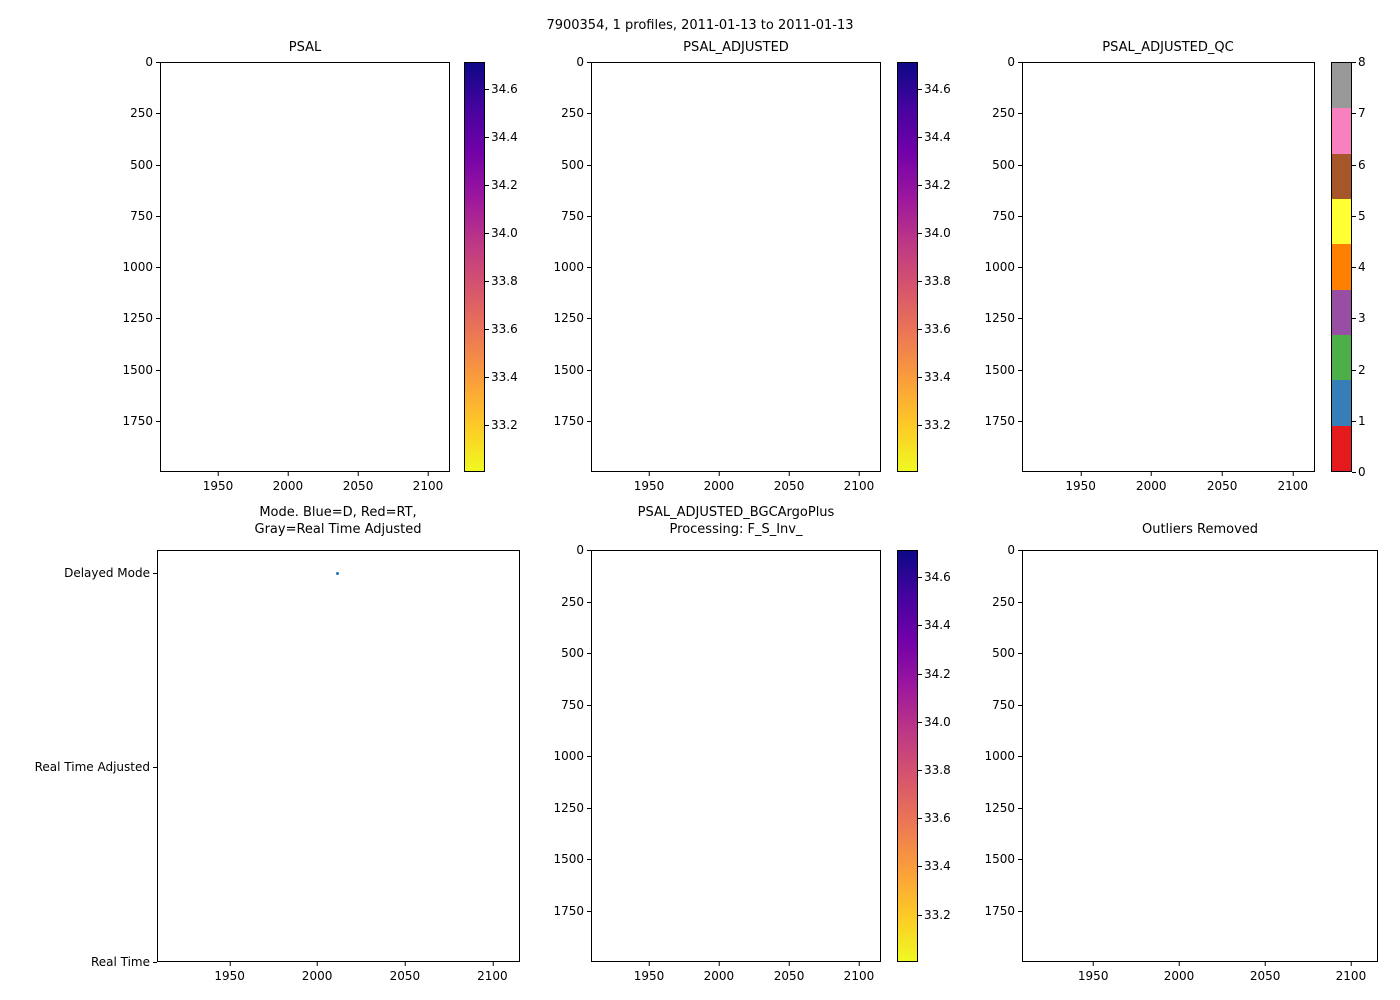 Image resolution: width=1400 pixels, height=1000 pixels. Describe the element at coordinates (736, 47) in the screenshot. I see `psal-adjusted-title: PSAL_ADJUSTED` at that location.